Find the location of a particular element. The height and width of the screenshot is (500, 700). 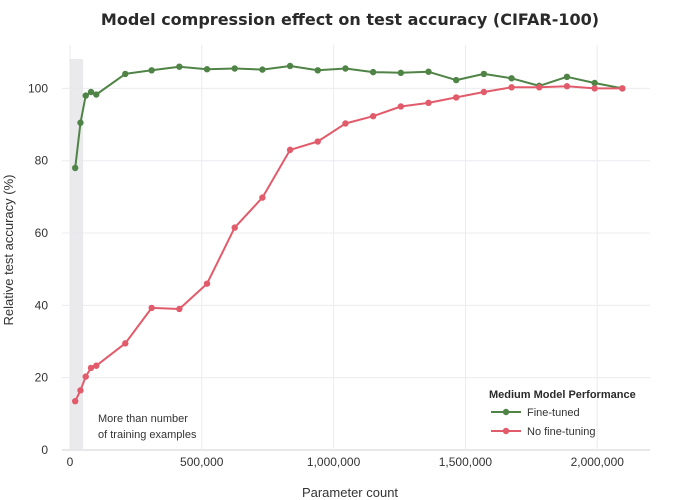

x-tick-label: 0 is located at coordinates (70, 462).